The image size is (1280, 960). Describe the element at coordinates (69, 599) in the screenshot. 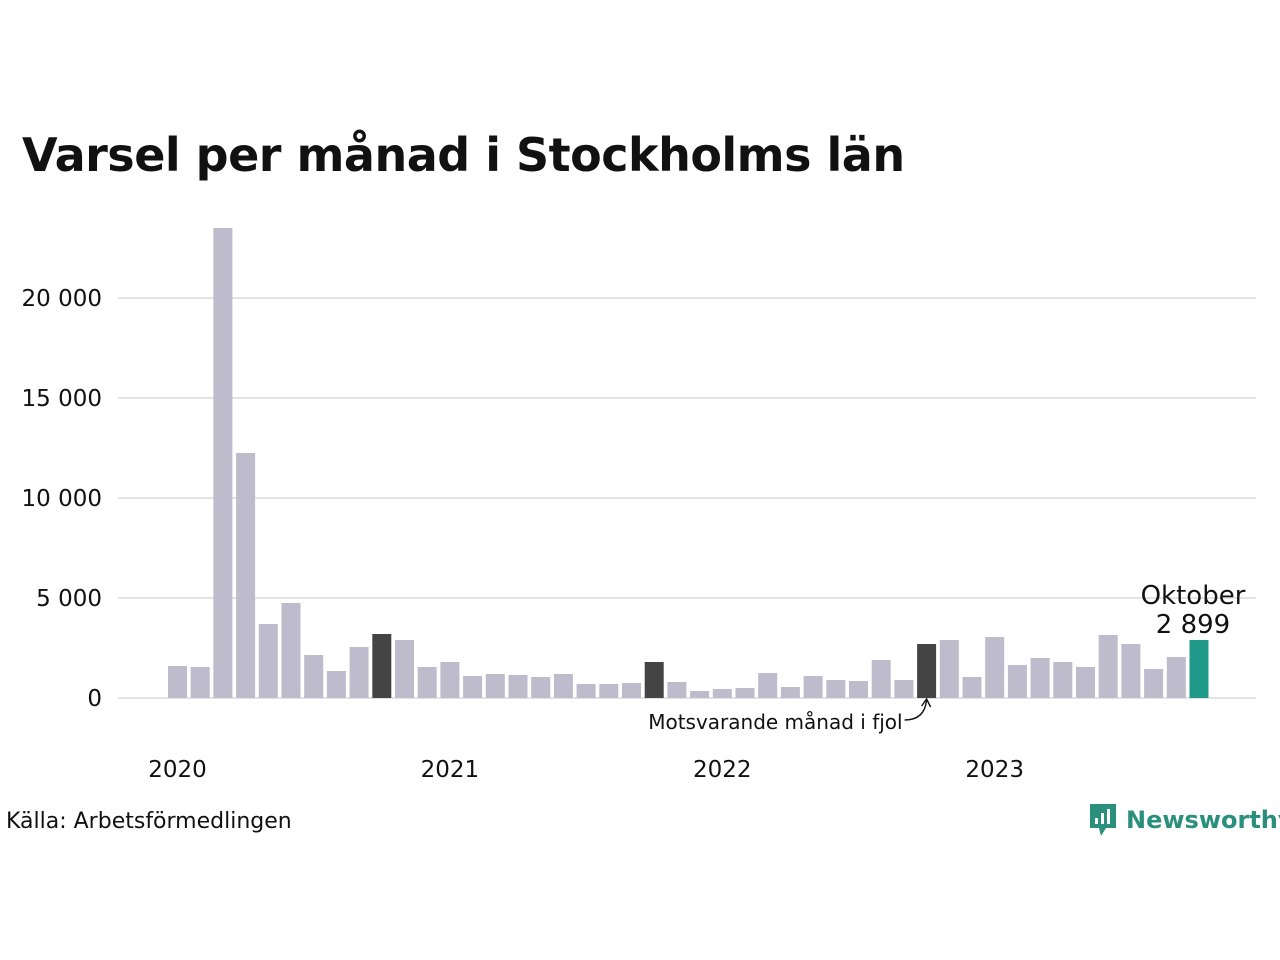

I see `y-tick-label: 5 000` at that location.